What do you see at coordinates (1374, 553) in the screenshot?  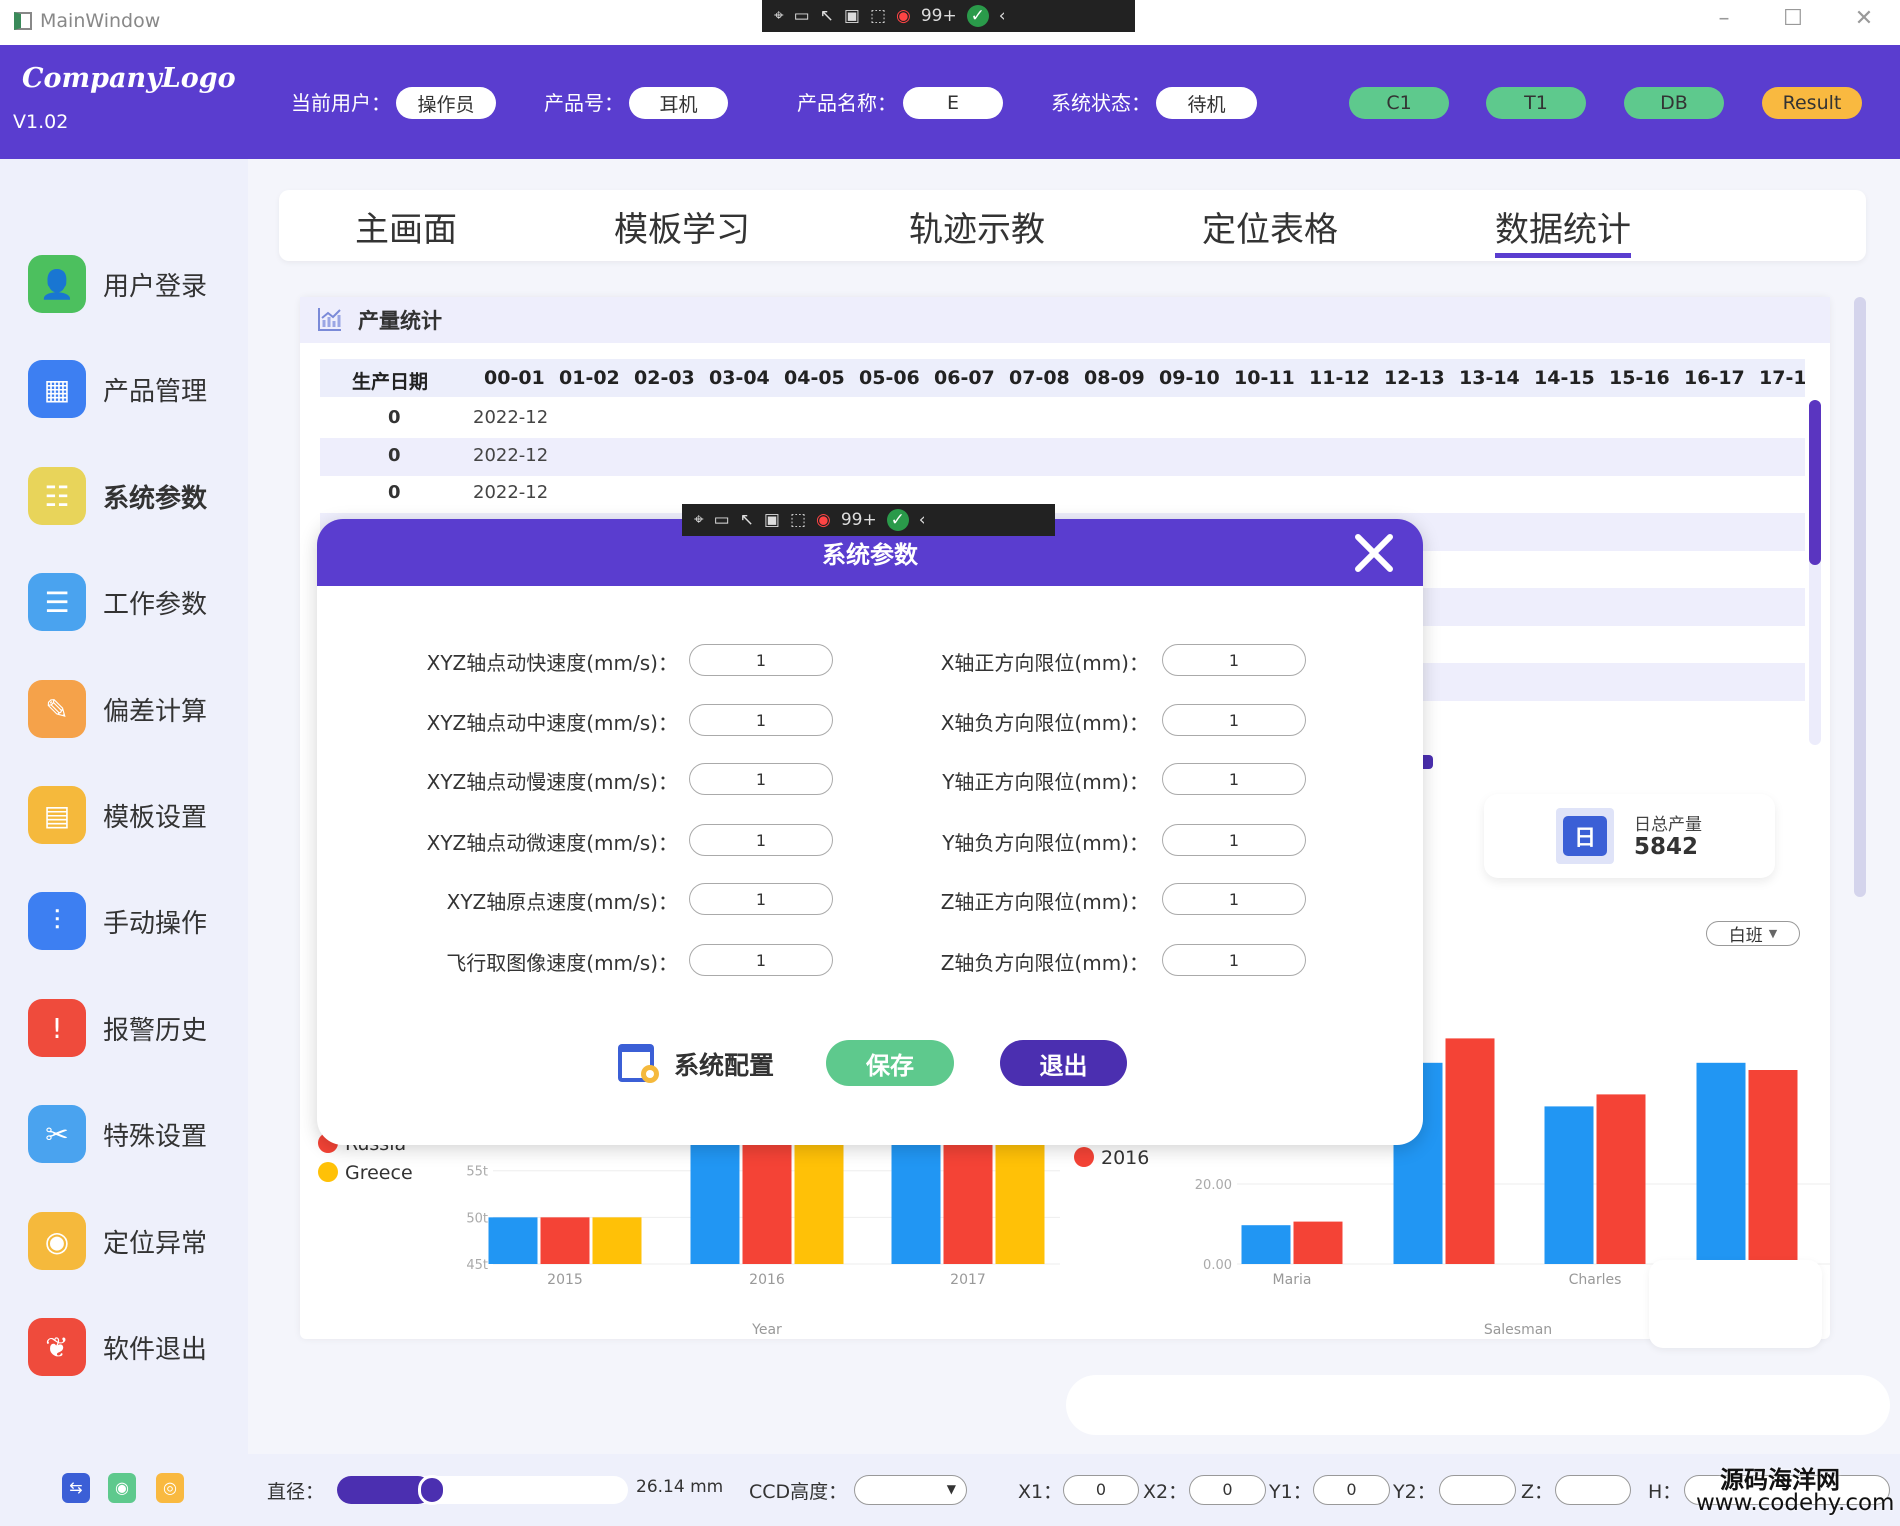 I see `close-icon` at bounding box center [1374, 553].